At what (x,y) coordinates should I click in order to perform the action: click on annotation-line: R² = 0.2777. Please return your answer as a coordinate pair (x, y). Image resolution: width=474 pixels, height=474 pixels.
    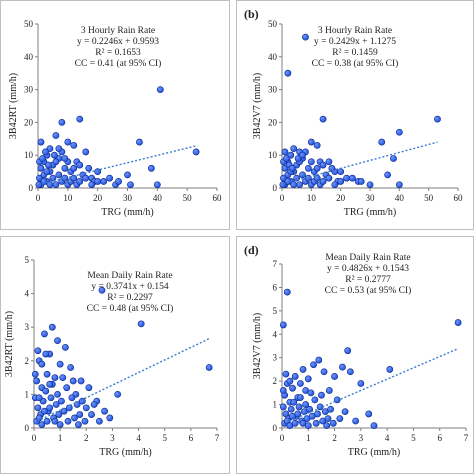
    Looking at the image, I should click on (368, 280).